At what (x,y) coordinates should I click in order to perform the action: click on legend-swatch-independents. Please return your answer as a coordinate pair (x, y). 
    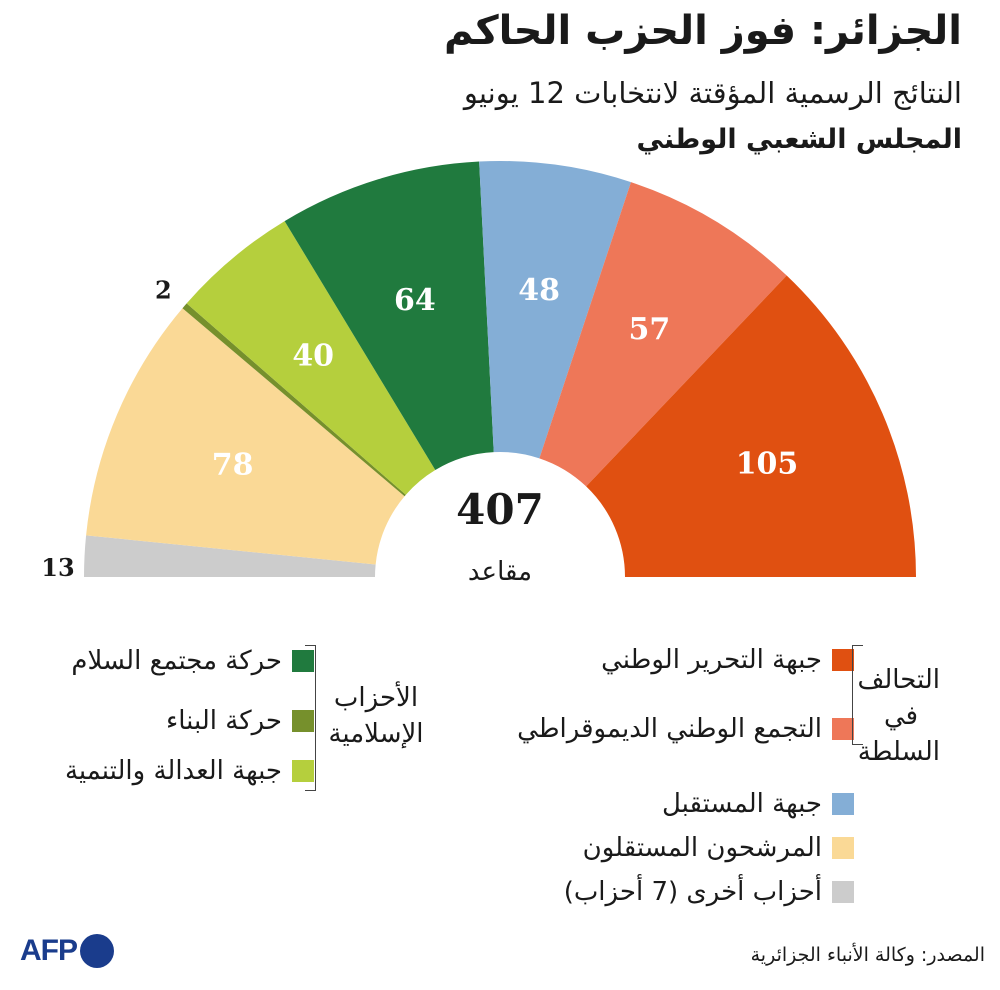
    Looking at the image, I should click on (843, 848).